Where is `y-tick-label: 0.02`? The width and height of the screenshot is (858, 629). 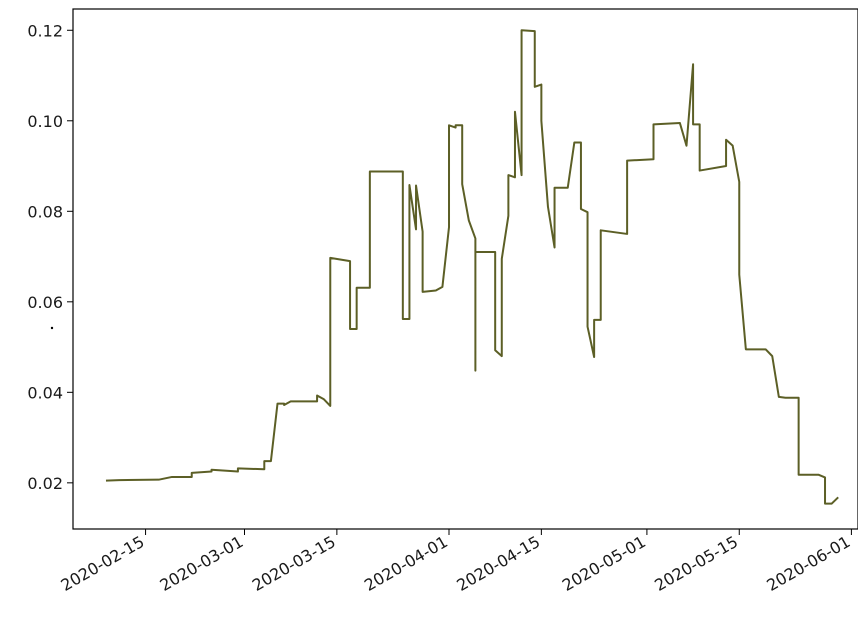 y-tick-label: 0.02 is located at coordinates (45, 483).